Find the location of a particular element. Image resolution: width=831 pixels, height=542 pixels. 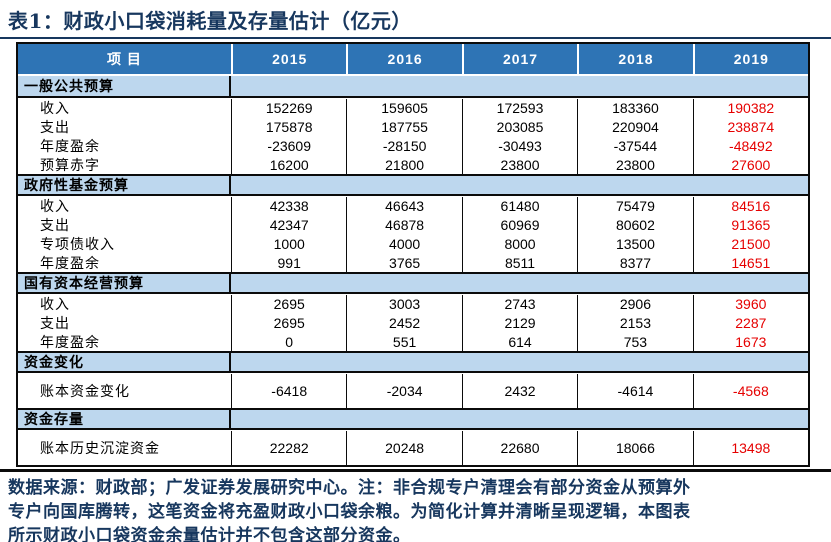

cell-value: 22680 is located at coordinates (519, 448).